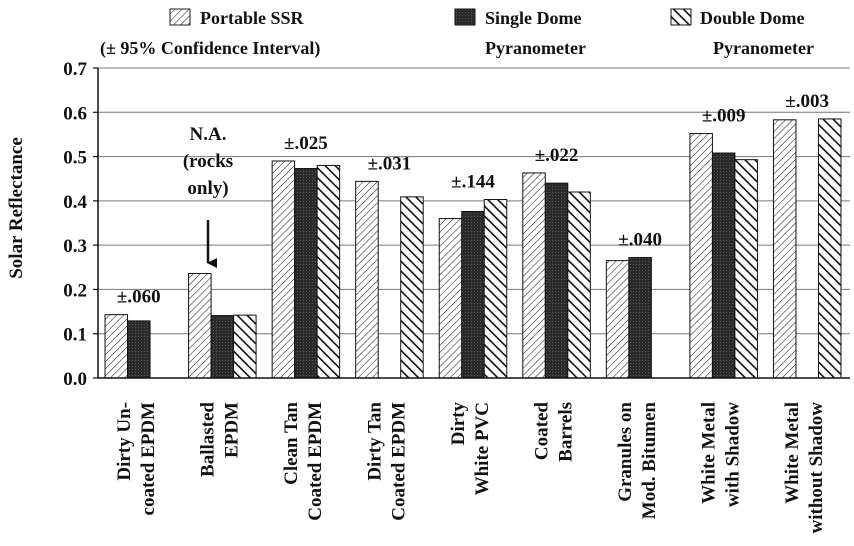  What do you see at coordinates (807, 101) in the screenshot?
I see `confidence-label: ±.003` at bounding box center [807, 101].